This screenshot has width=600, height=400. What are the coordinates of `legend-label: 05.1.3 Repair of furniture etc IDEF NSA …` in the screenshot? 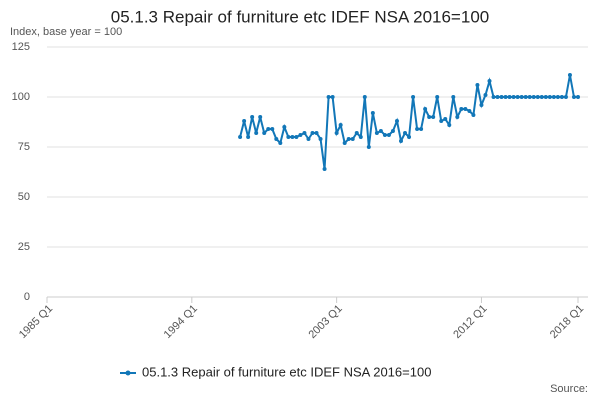 It's located at (286, 371).